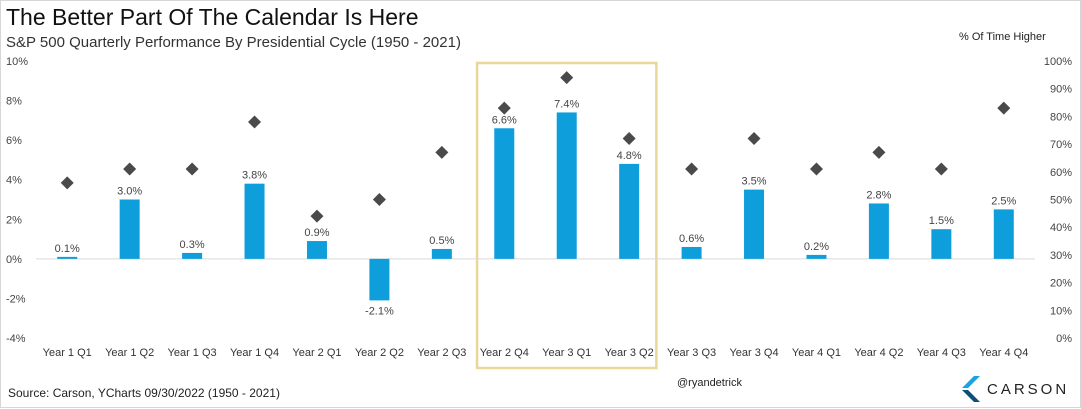 This screenshot has height=409, width=1081. I want to click on bar-value-label: 4.8%, so click(629, 156).